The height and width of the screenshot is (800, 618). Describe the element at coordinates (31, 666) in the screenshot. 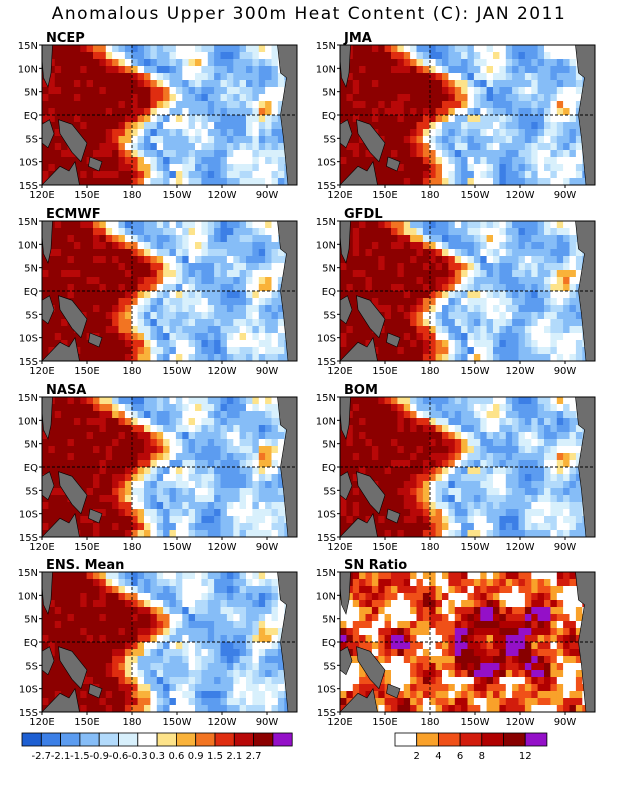

I see `lat-tick-label: 5S` at that location.